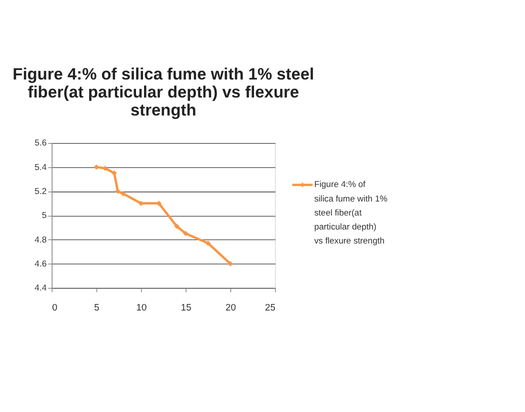 The height and width of the screenshot is (412, 525). I want to click on y-tick-label: 5.4, so click(40, 167).